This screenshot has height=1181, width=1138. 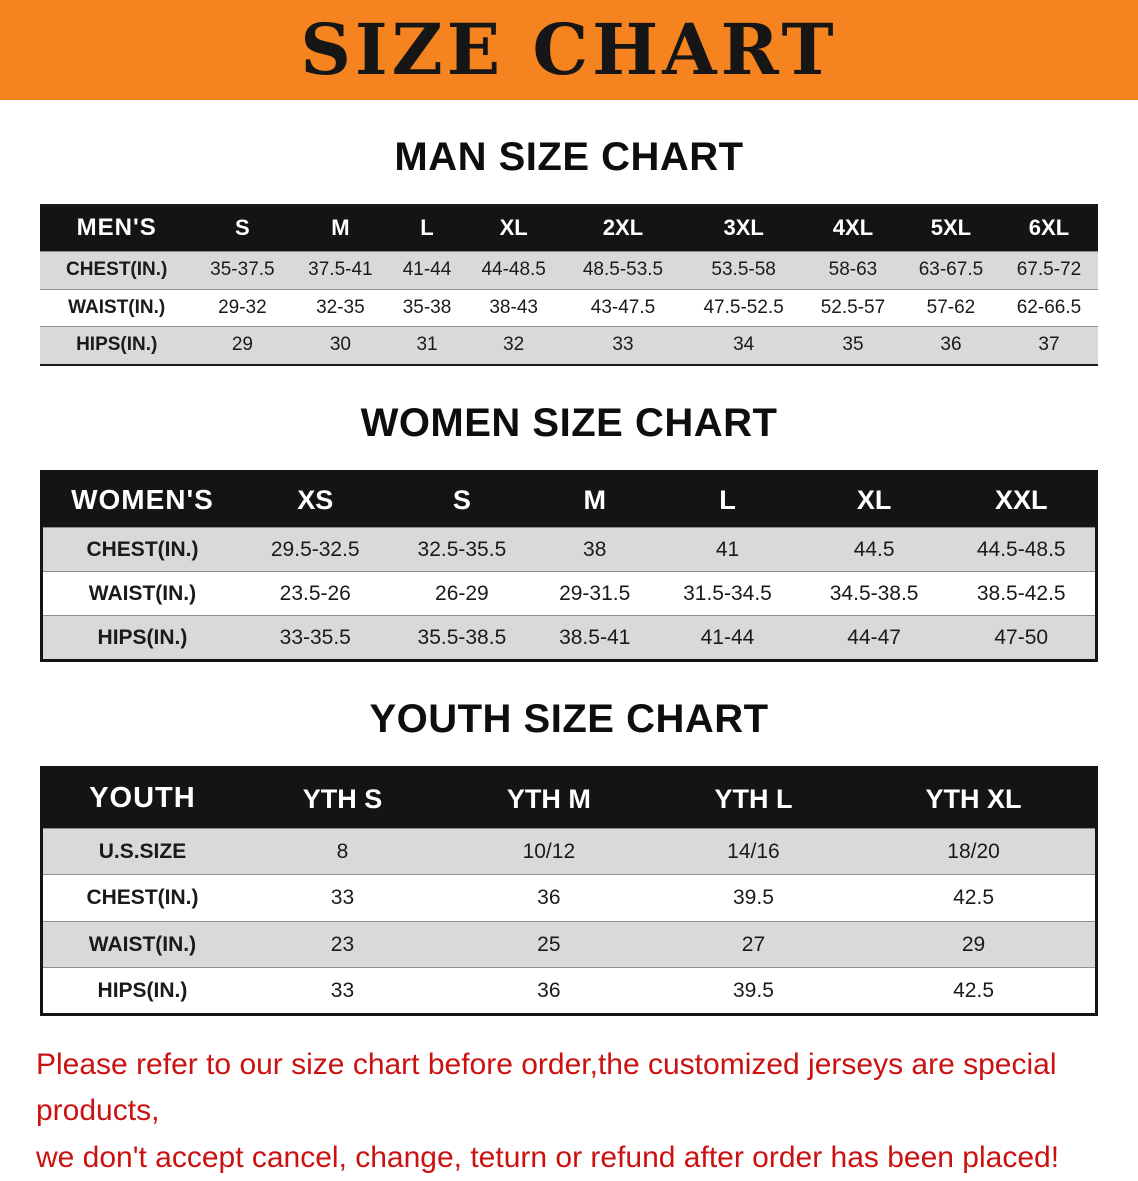 I want to click on size-header-cell: 6XL, so click(x=1048, y=228).